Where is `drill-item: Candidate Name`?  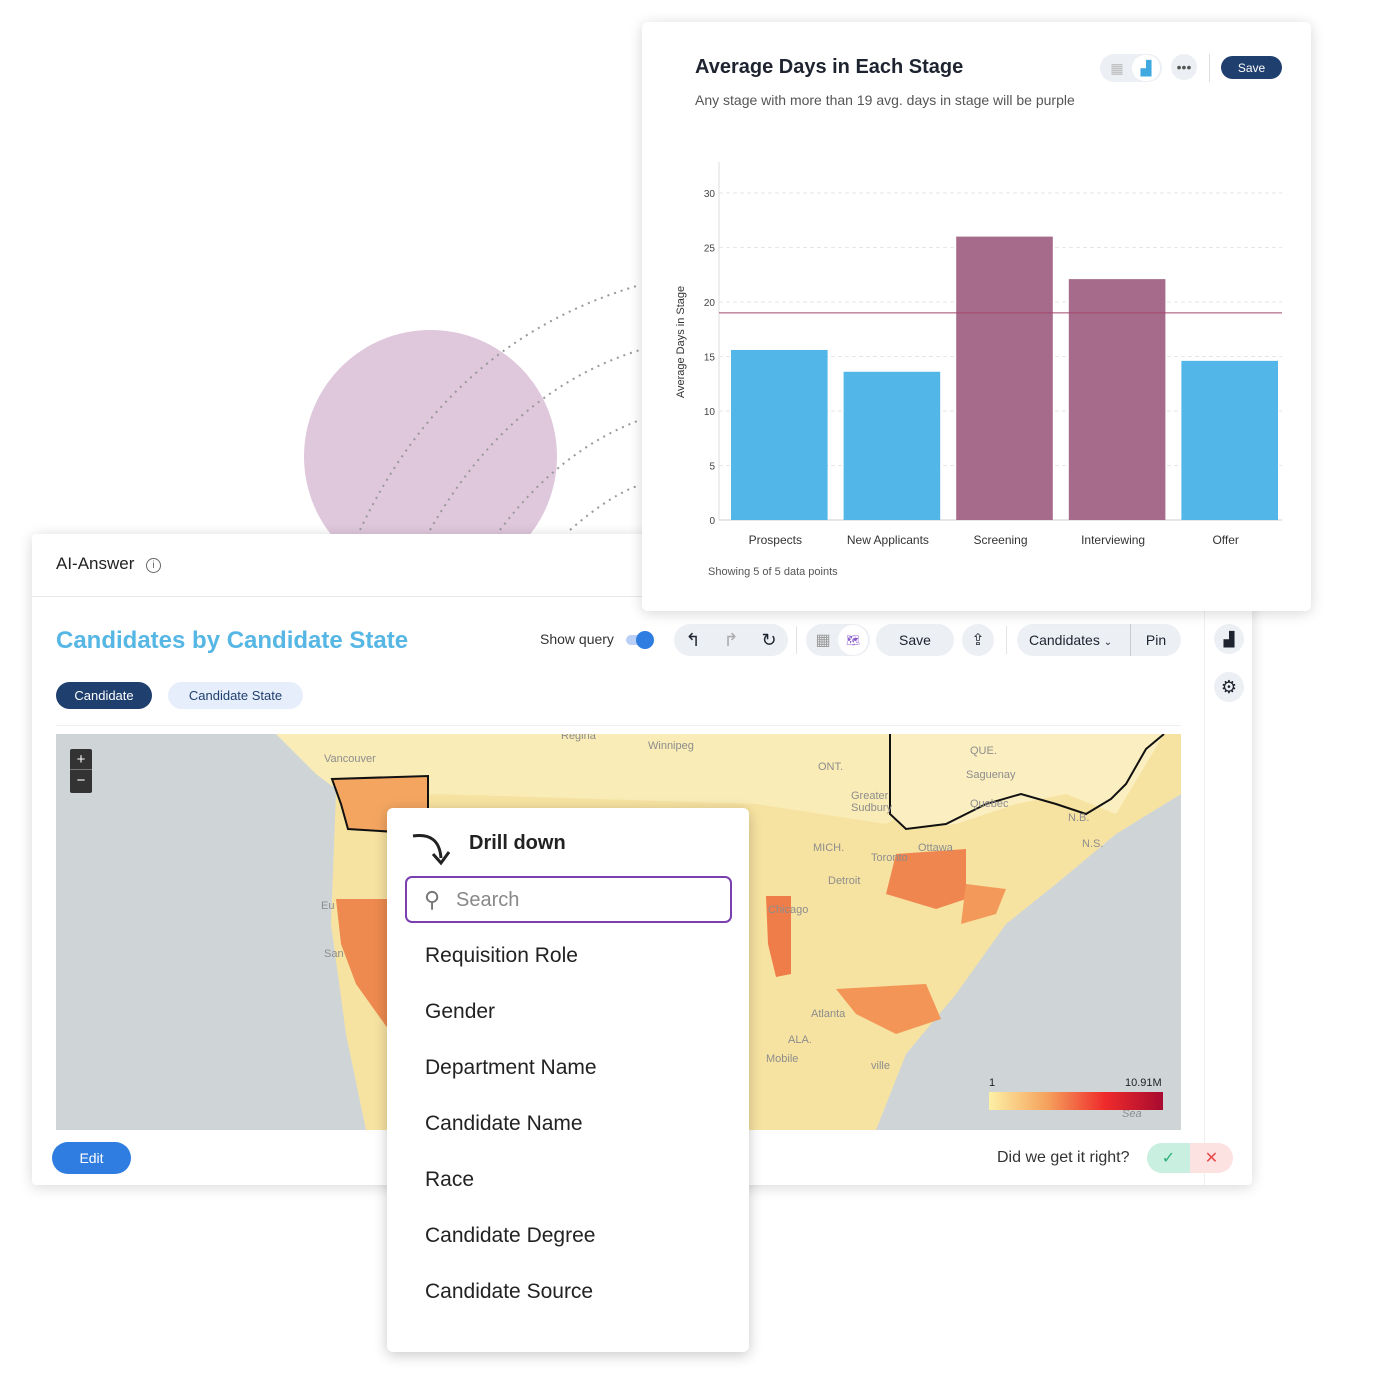 drill-item: Candidate Name is located at coordinates (504, 1123).